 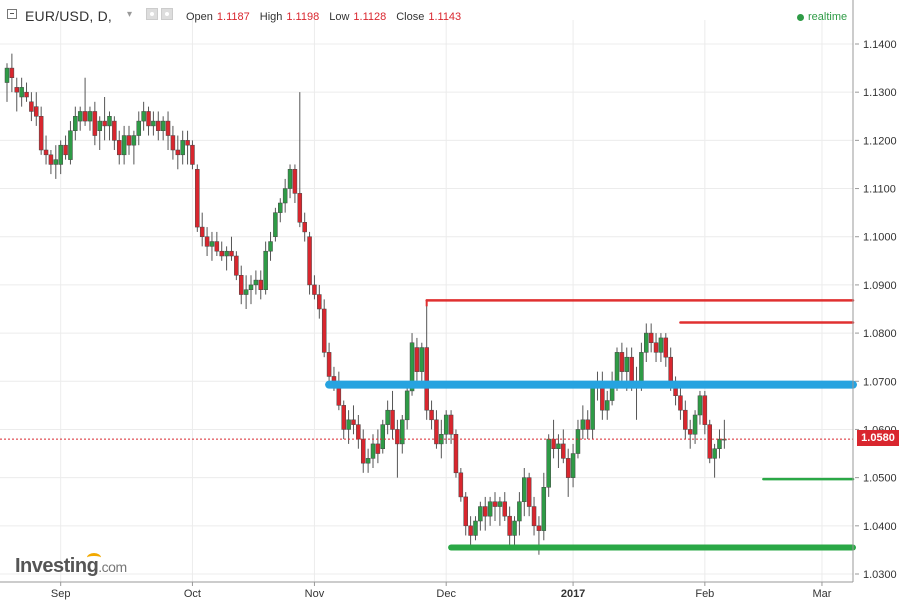 I want to click on symbol-label: EUR/USD, D,, so click(x=68, y=16).